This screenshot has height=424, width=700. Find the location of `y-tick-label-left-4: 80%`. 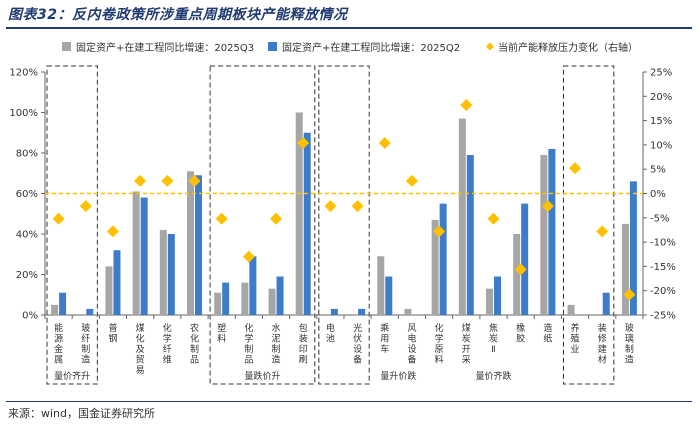

y-tick-label-left-4: 80% is located at coordinates (27, 154).